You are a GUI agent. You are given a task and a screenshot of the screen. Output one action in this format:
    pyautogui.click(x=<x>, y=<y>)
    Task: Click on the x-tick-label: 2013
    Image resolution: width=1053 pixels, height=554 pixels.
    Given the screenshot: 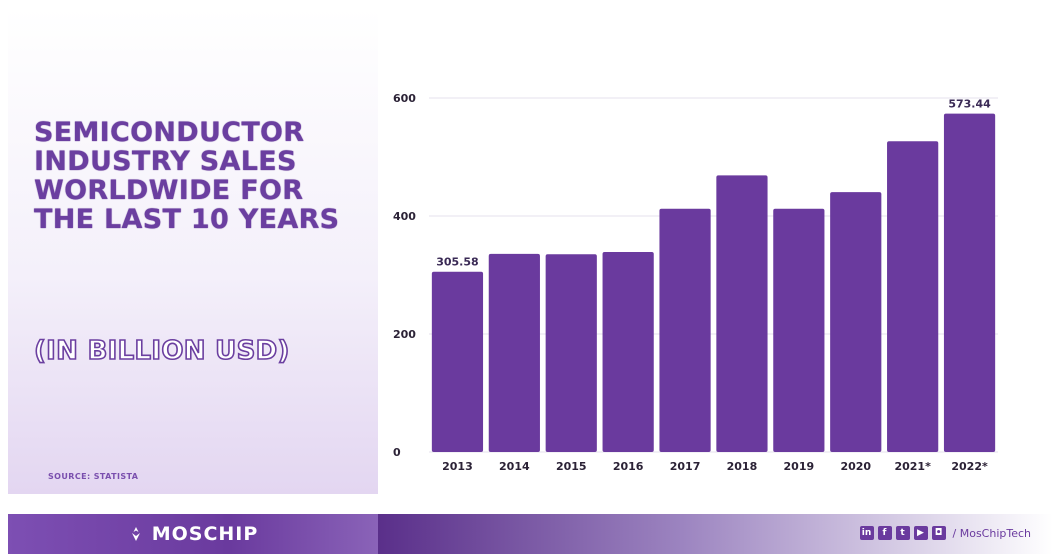 What is the action you would take?
    pyautogui.click(x=457, y=466)
    